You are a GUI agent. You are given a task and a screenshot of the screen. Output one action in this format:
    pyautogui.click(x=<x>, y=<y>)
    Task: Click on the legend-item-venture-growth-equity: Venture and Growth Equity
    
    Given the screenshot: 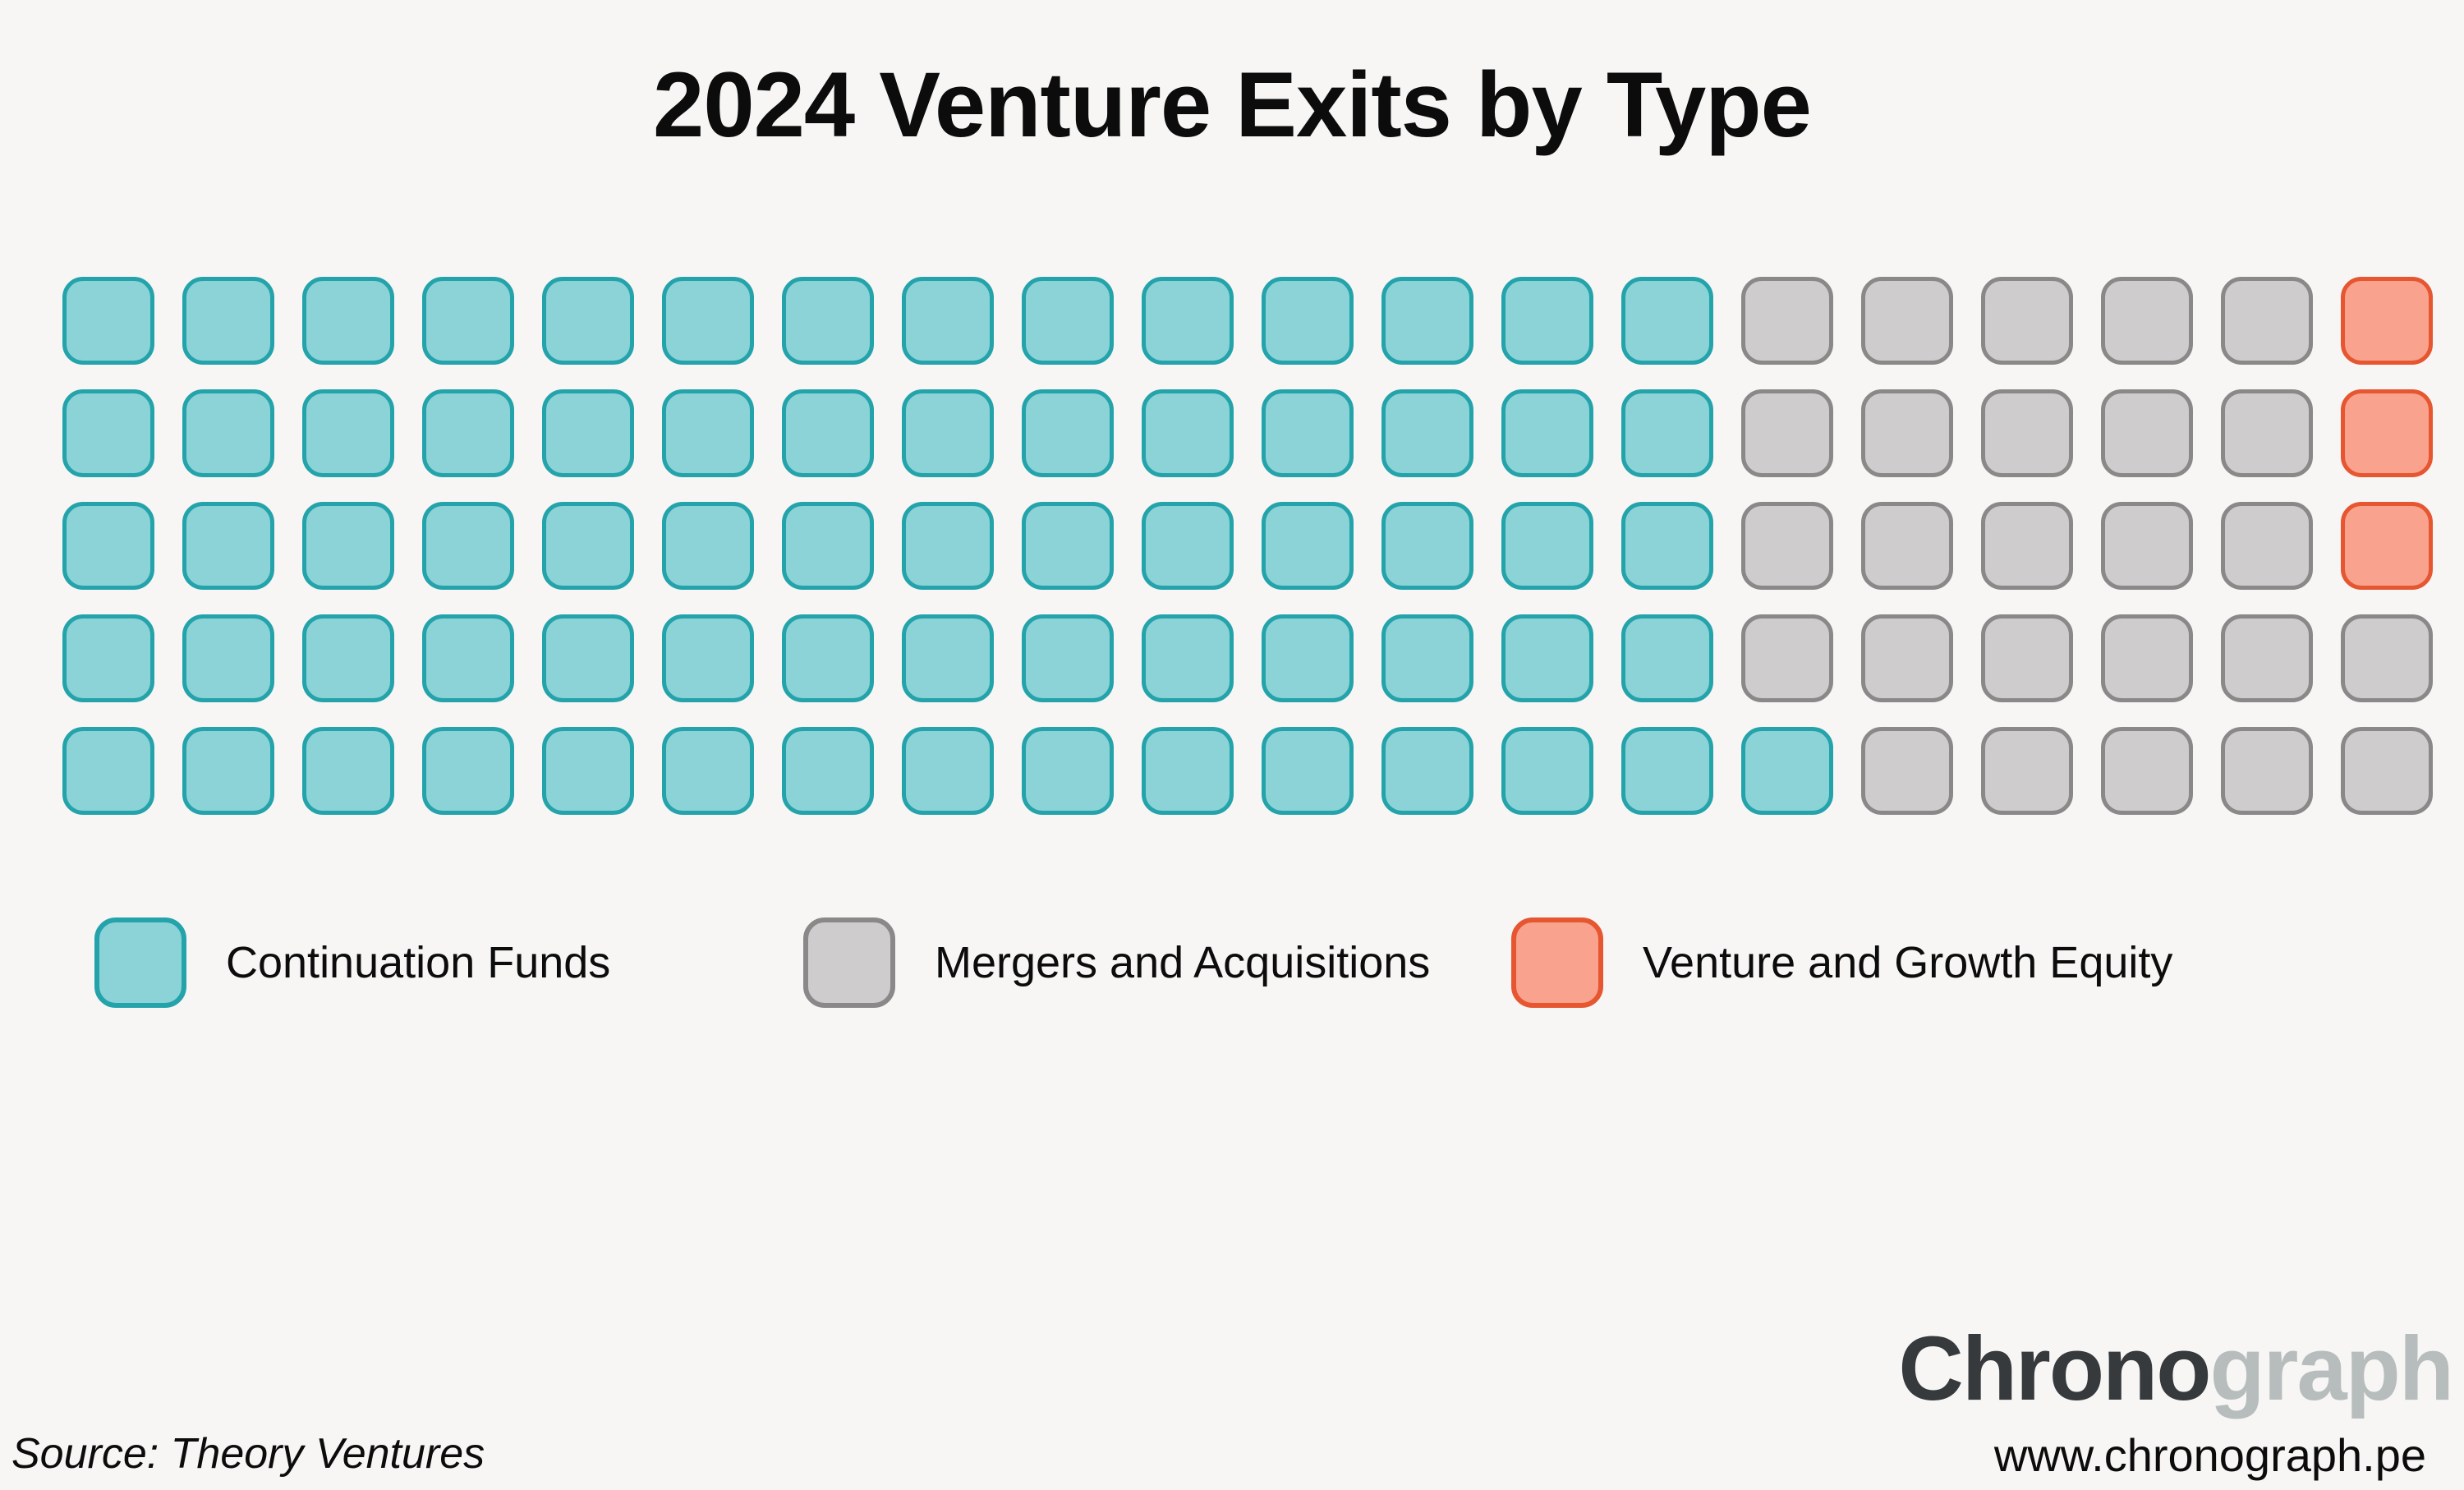 What is the action you would take?
    pyautogui.click(x=1841, y=963)
    